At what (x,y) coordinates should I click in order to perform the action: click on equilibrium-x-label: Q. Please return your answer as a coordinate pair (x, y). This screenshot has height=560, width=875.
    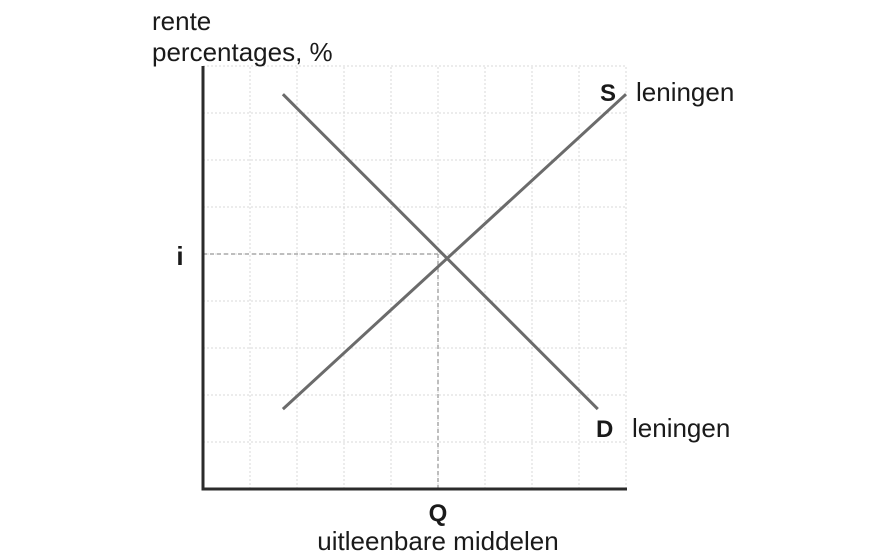
    Looking at the image, I should click on (438, 513).